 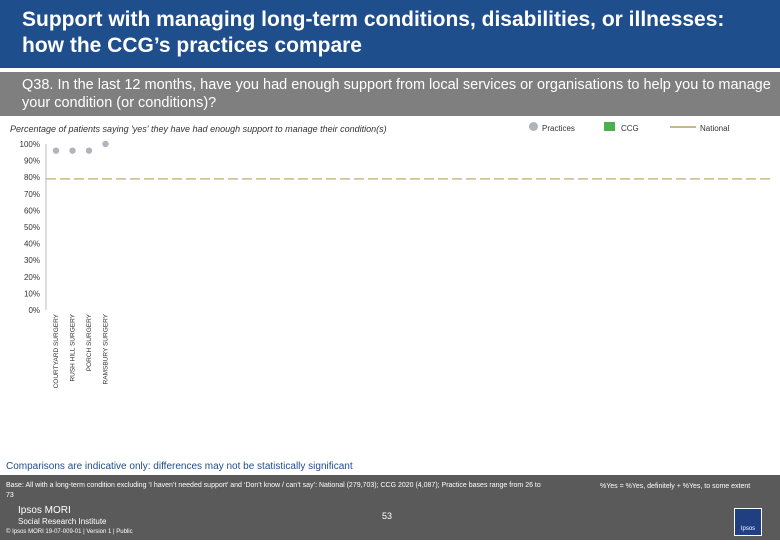 I want to click on y-tick-label: 80%, so click(x=32, y=177).